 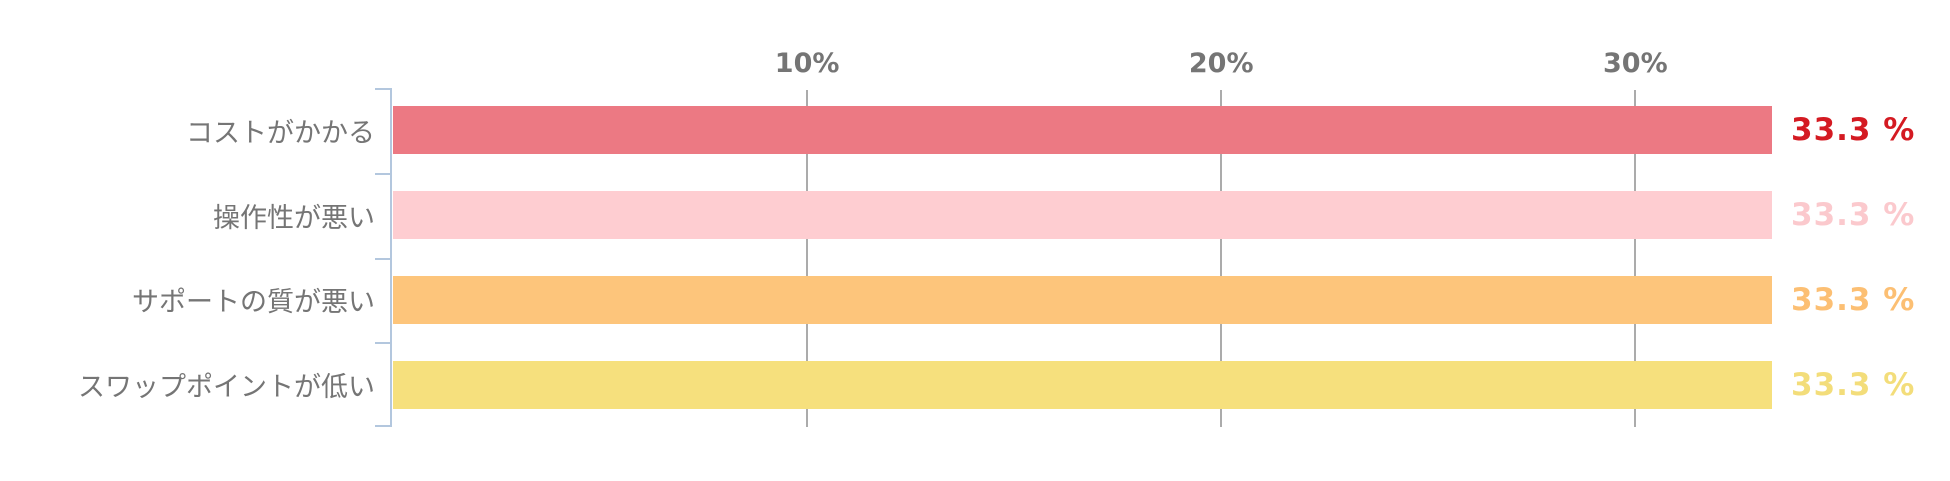 I want to click on x-axis-tick-label: 30%, so click(x=1635, y=63).